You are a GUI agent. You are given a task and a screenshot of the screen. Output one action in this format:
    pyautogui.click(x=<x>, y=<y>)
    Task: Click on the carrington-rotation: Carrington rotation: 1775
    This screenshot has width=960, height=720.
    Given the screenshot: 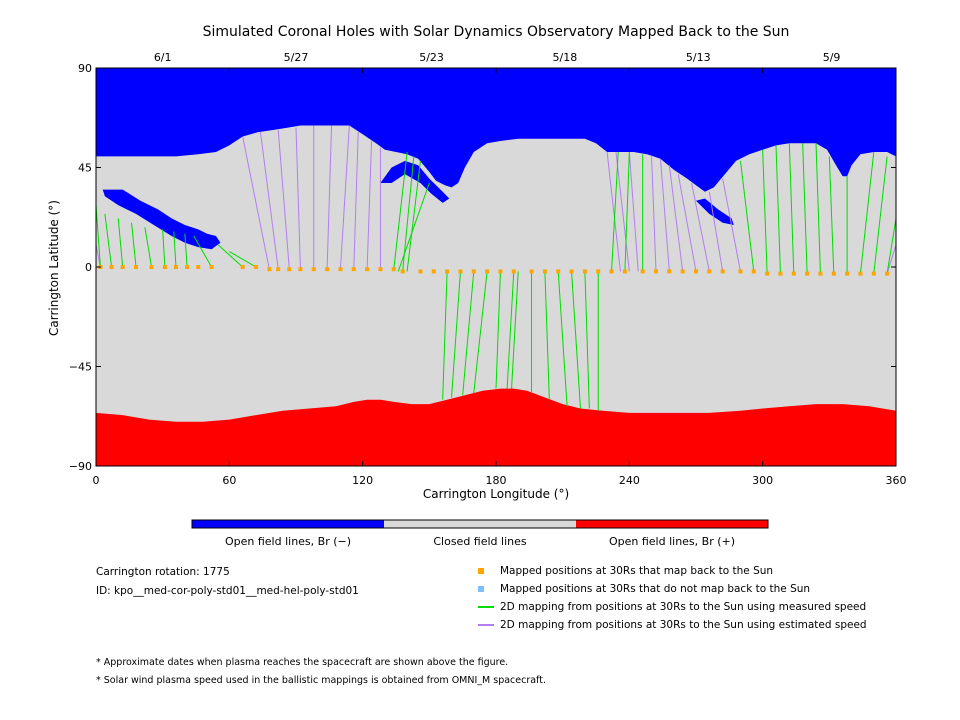 What is the action you would take?
    pyautogui.click(x=163, y=572)
    